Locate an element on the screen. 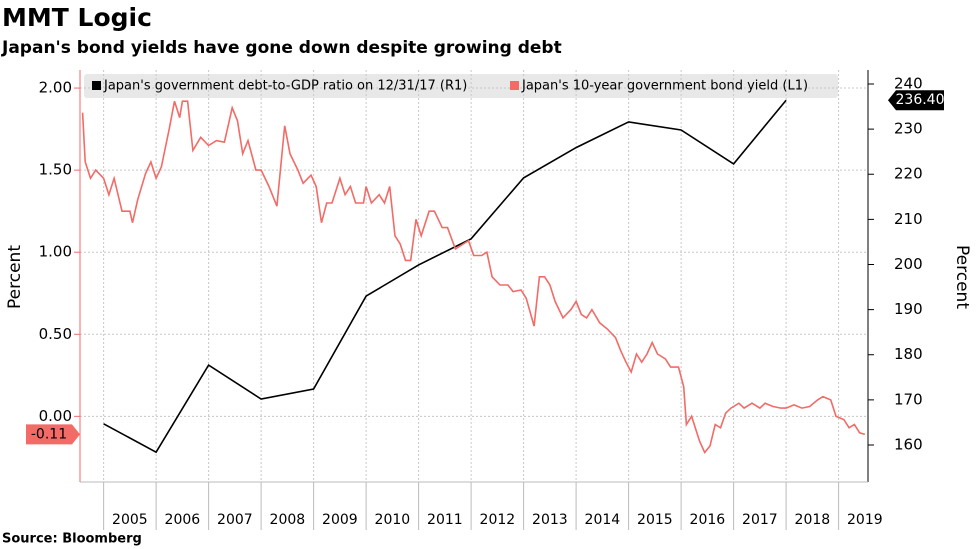 This screenshot has height=549, width=977. end-label: 236.40 is located at coordinates (920, 100).